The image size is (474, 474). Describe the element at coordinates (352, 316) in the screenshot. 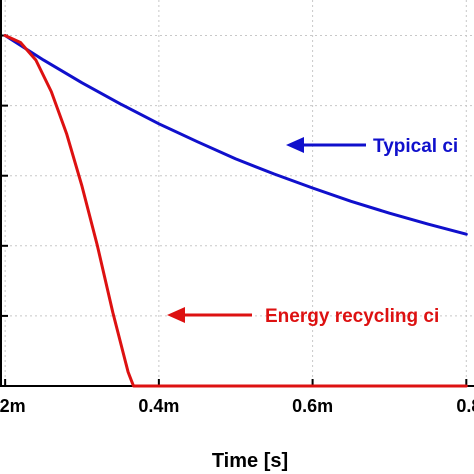

I see `annotation-energy-label: Energy recycling ci` at that location.